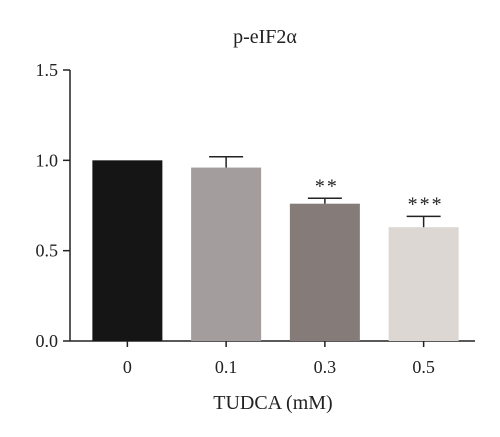 This screenshot has width=500, height=437. I want to click on bar-0.5, so click(423, 284).